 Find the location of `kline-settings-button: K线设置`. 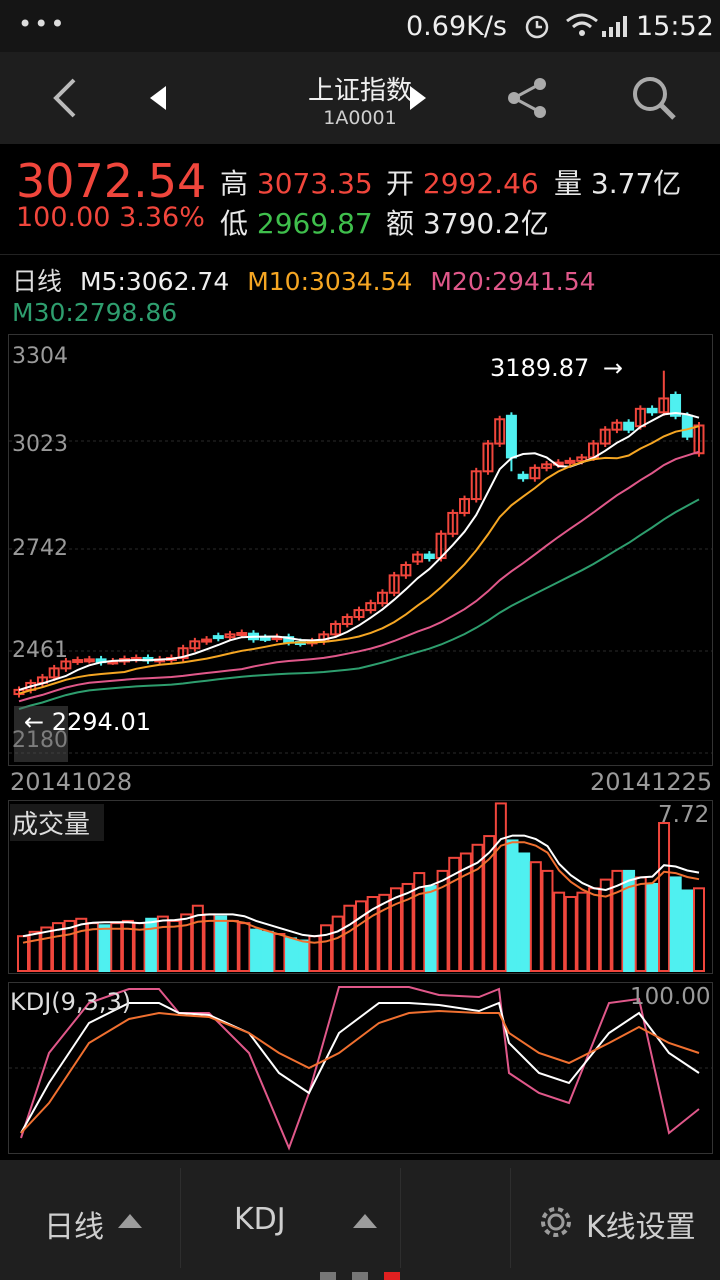

kline-settings-button: K线设置 is located at coordinates (620, 1220).